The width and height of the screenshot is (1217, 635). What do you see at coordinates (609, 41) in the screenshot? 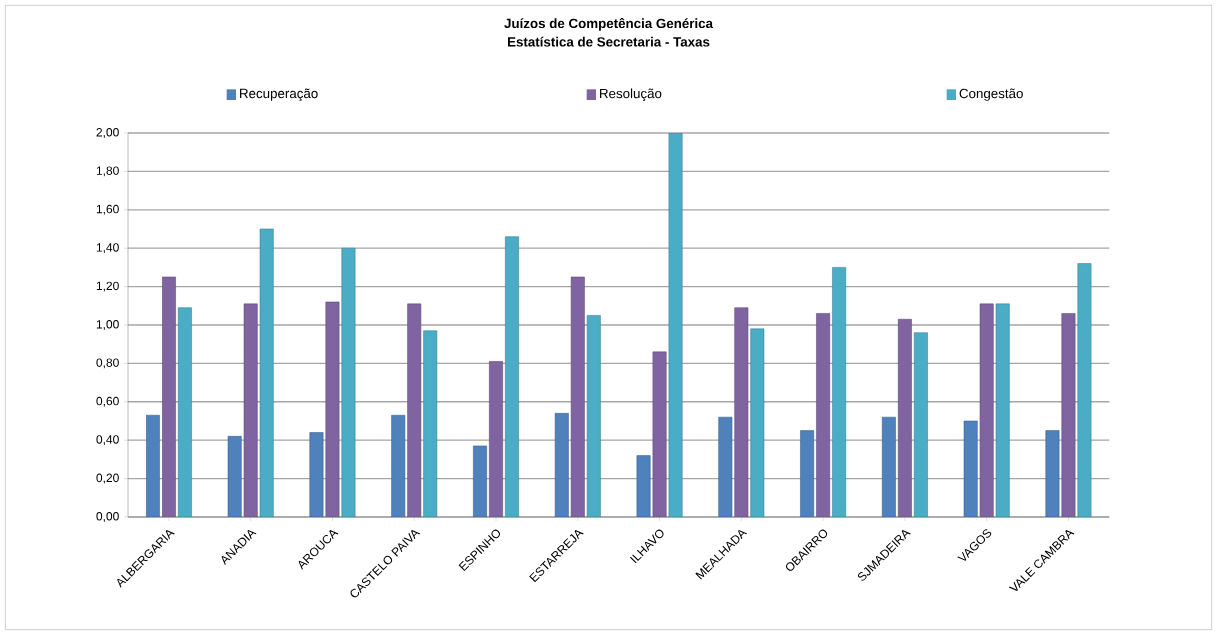
I see `chart-subtitle: Estatística de Secretaria - Taxas` at bounding box center [609, 41].